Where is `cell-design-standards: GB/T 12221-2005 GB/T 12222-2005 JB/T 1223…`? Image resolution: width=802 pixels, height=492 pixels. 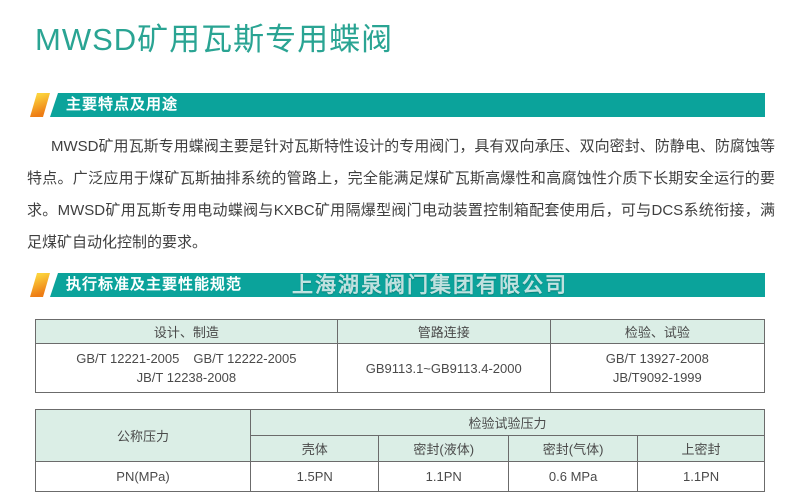
cell-design-standards: GB/T 12221-2005 GB/T 12222-2005 JB/T 1223… is located at coordinates (186, 368).